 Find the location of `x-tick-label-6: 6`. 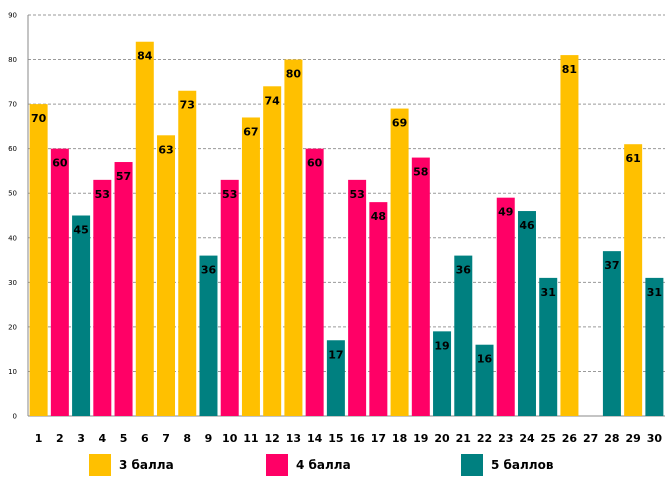

x-tick-label-6: 6 is located at coordinates (145, 438).